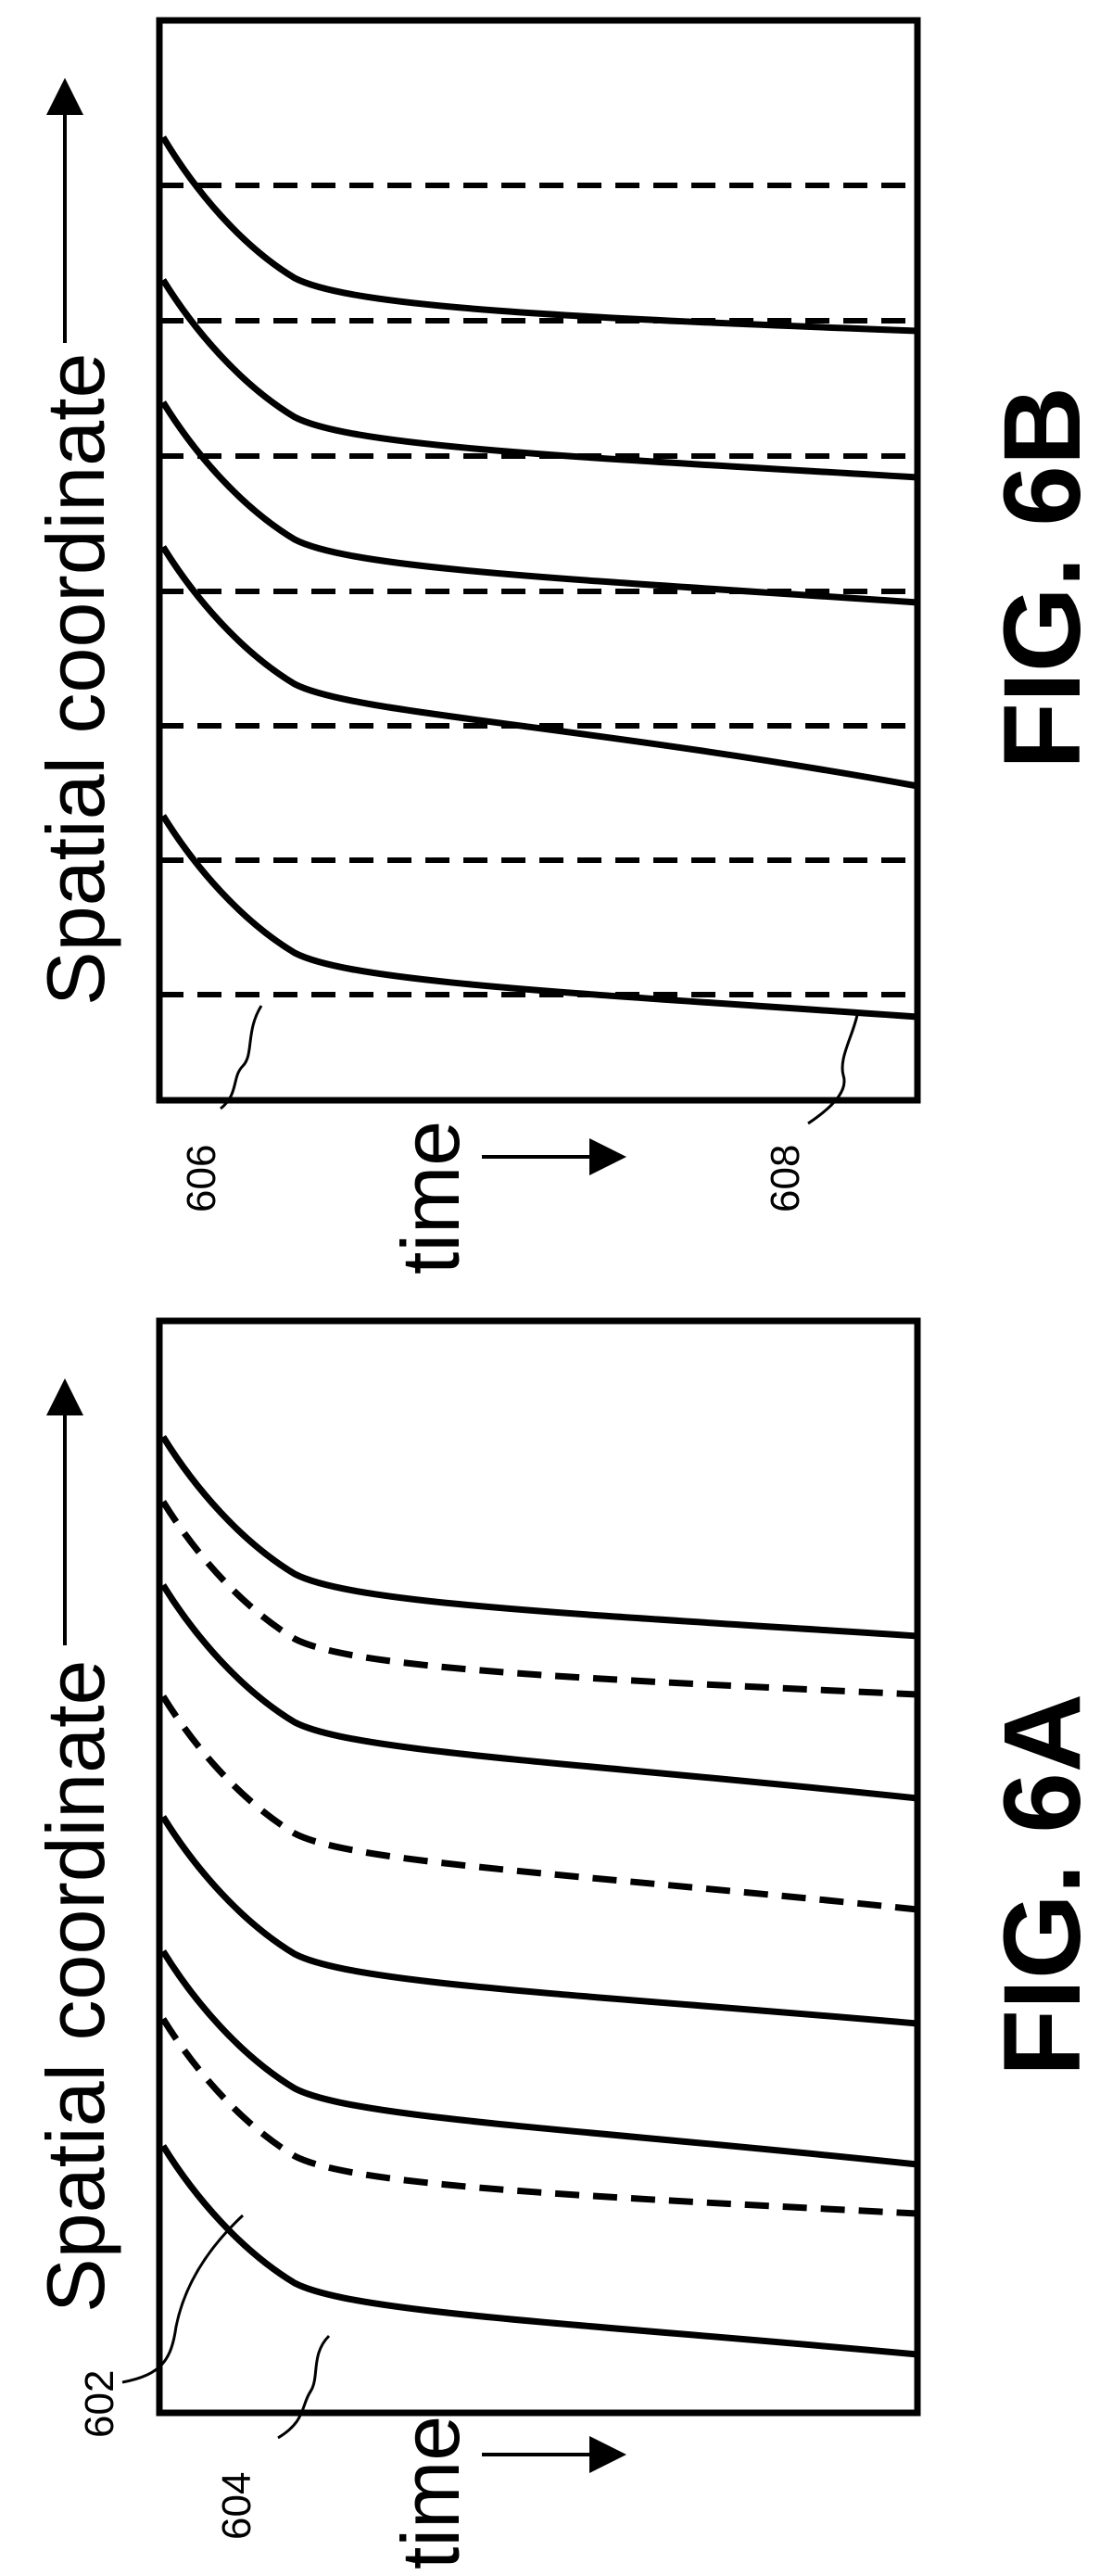  I want to click on reference-602: 602, so click(161, 2326).